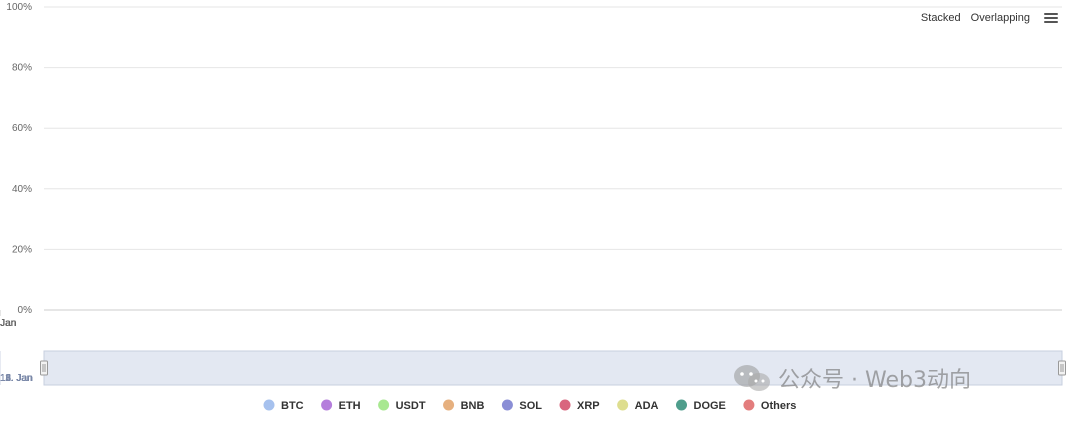  I want to click on x-tick-label: 12. Jan, so click(8, 323).